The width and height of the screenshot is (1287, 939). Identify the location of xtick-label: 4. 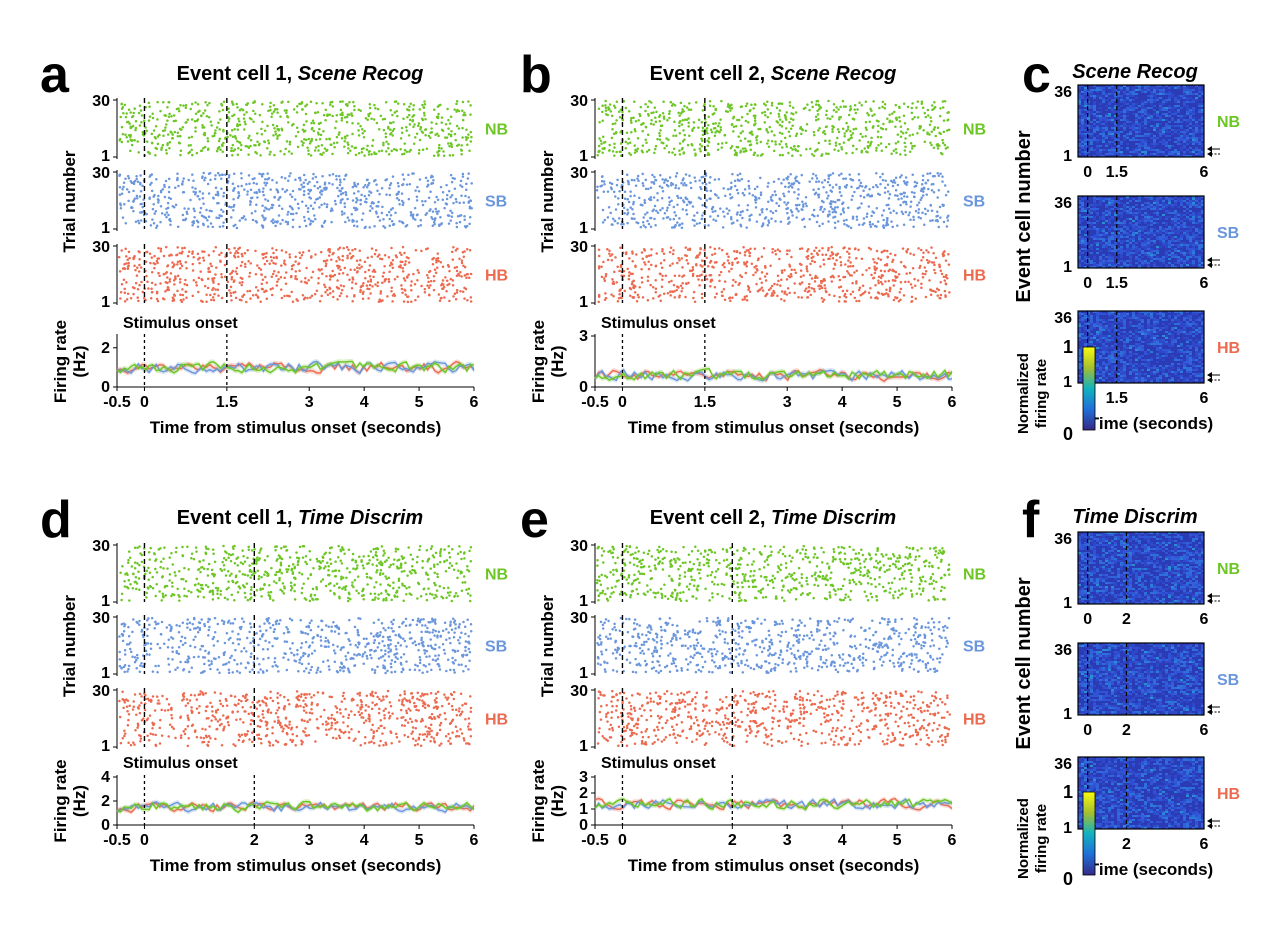
(364, 402).